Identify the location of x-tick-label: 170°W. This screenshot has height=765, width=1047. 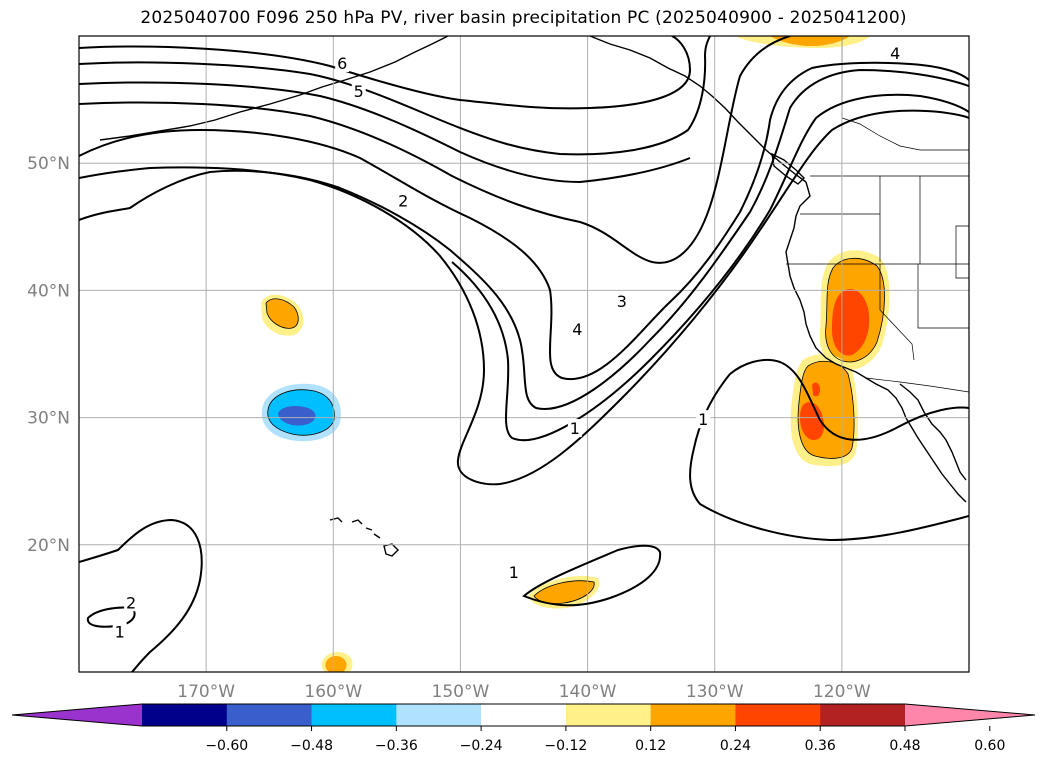
(206, 692).